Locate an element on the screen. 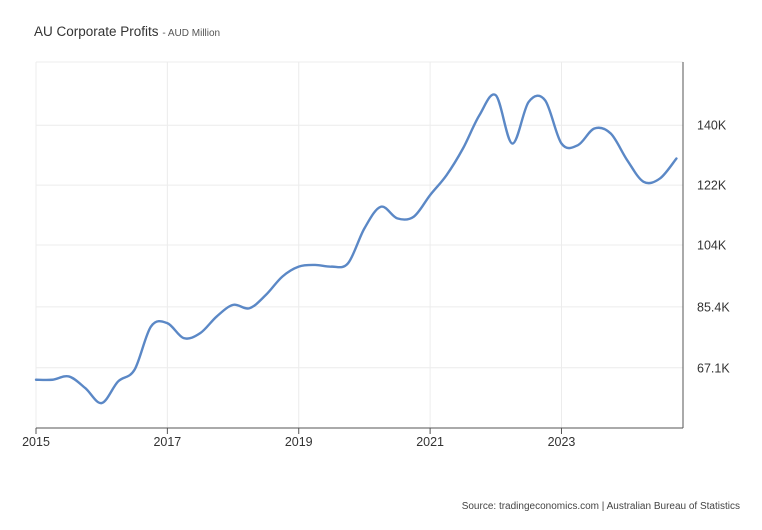 The image size is (762, 530). y-tick-label: 104K is located at coordinates (712, 246).